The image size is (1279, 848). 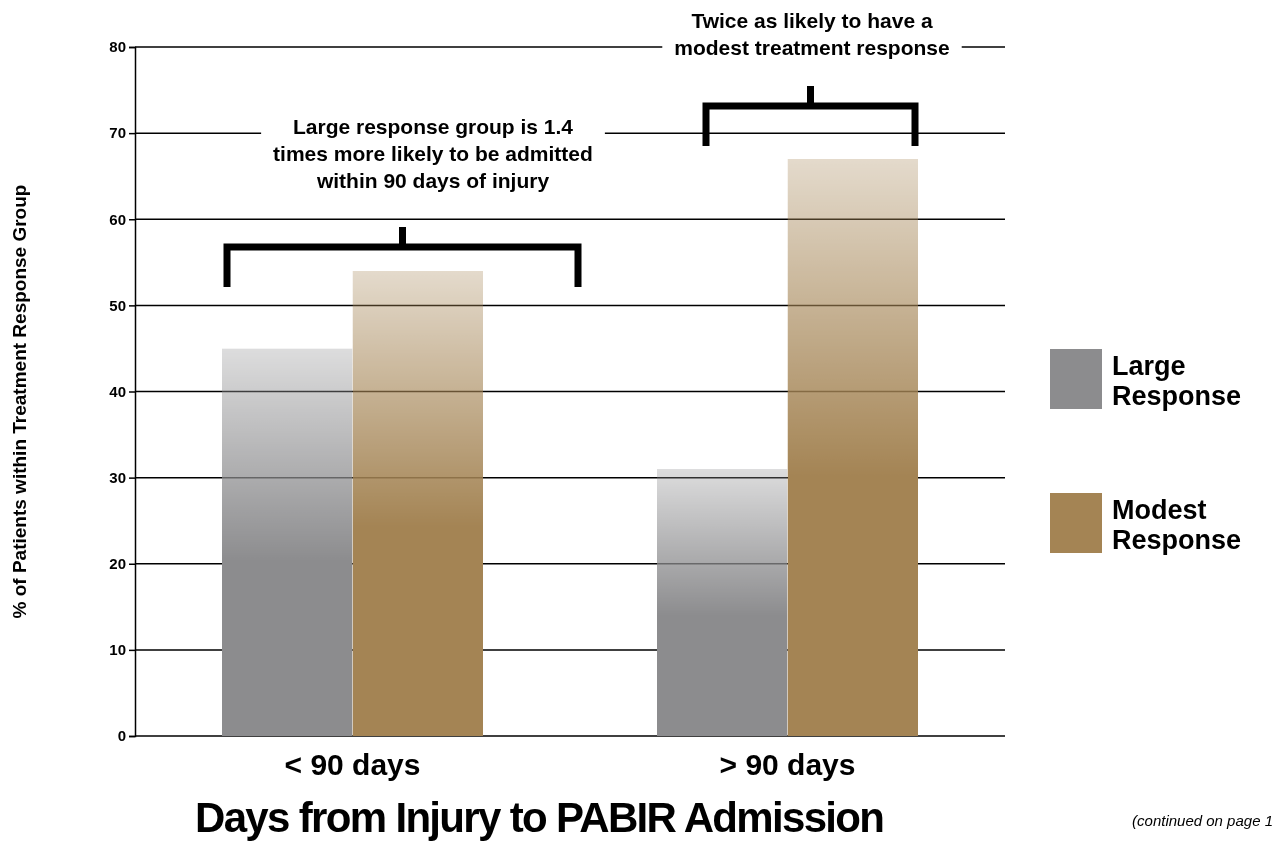 I want to click on y-tick-label: 20, so click(x=117, y=564).